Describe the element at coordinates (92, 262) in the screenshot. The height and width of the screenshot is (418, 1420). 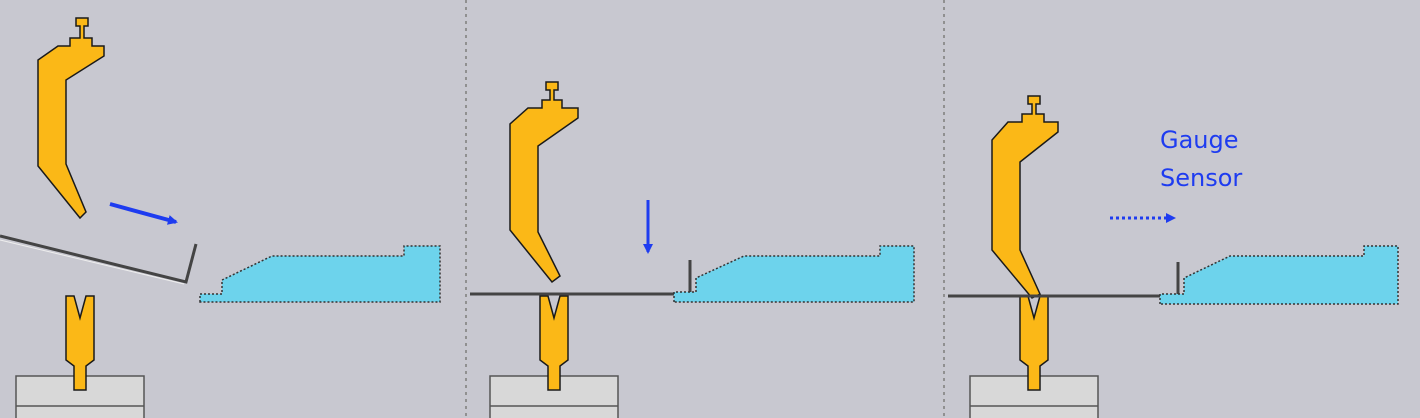
I see `sheet-metal-inner` at that location.